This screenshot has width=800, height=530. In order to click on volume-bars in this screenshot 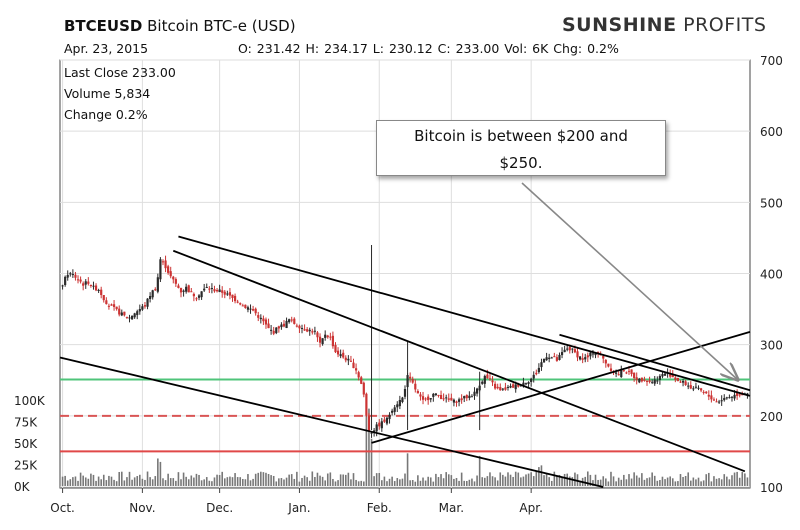, I will do `click(405, 447)`.